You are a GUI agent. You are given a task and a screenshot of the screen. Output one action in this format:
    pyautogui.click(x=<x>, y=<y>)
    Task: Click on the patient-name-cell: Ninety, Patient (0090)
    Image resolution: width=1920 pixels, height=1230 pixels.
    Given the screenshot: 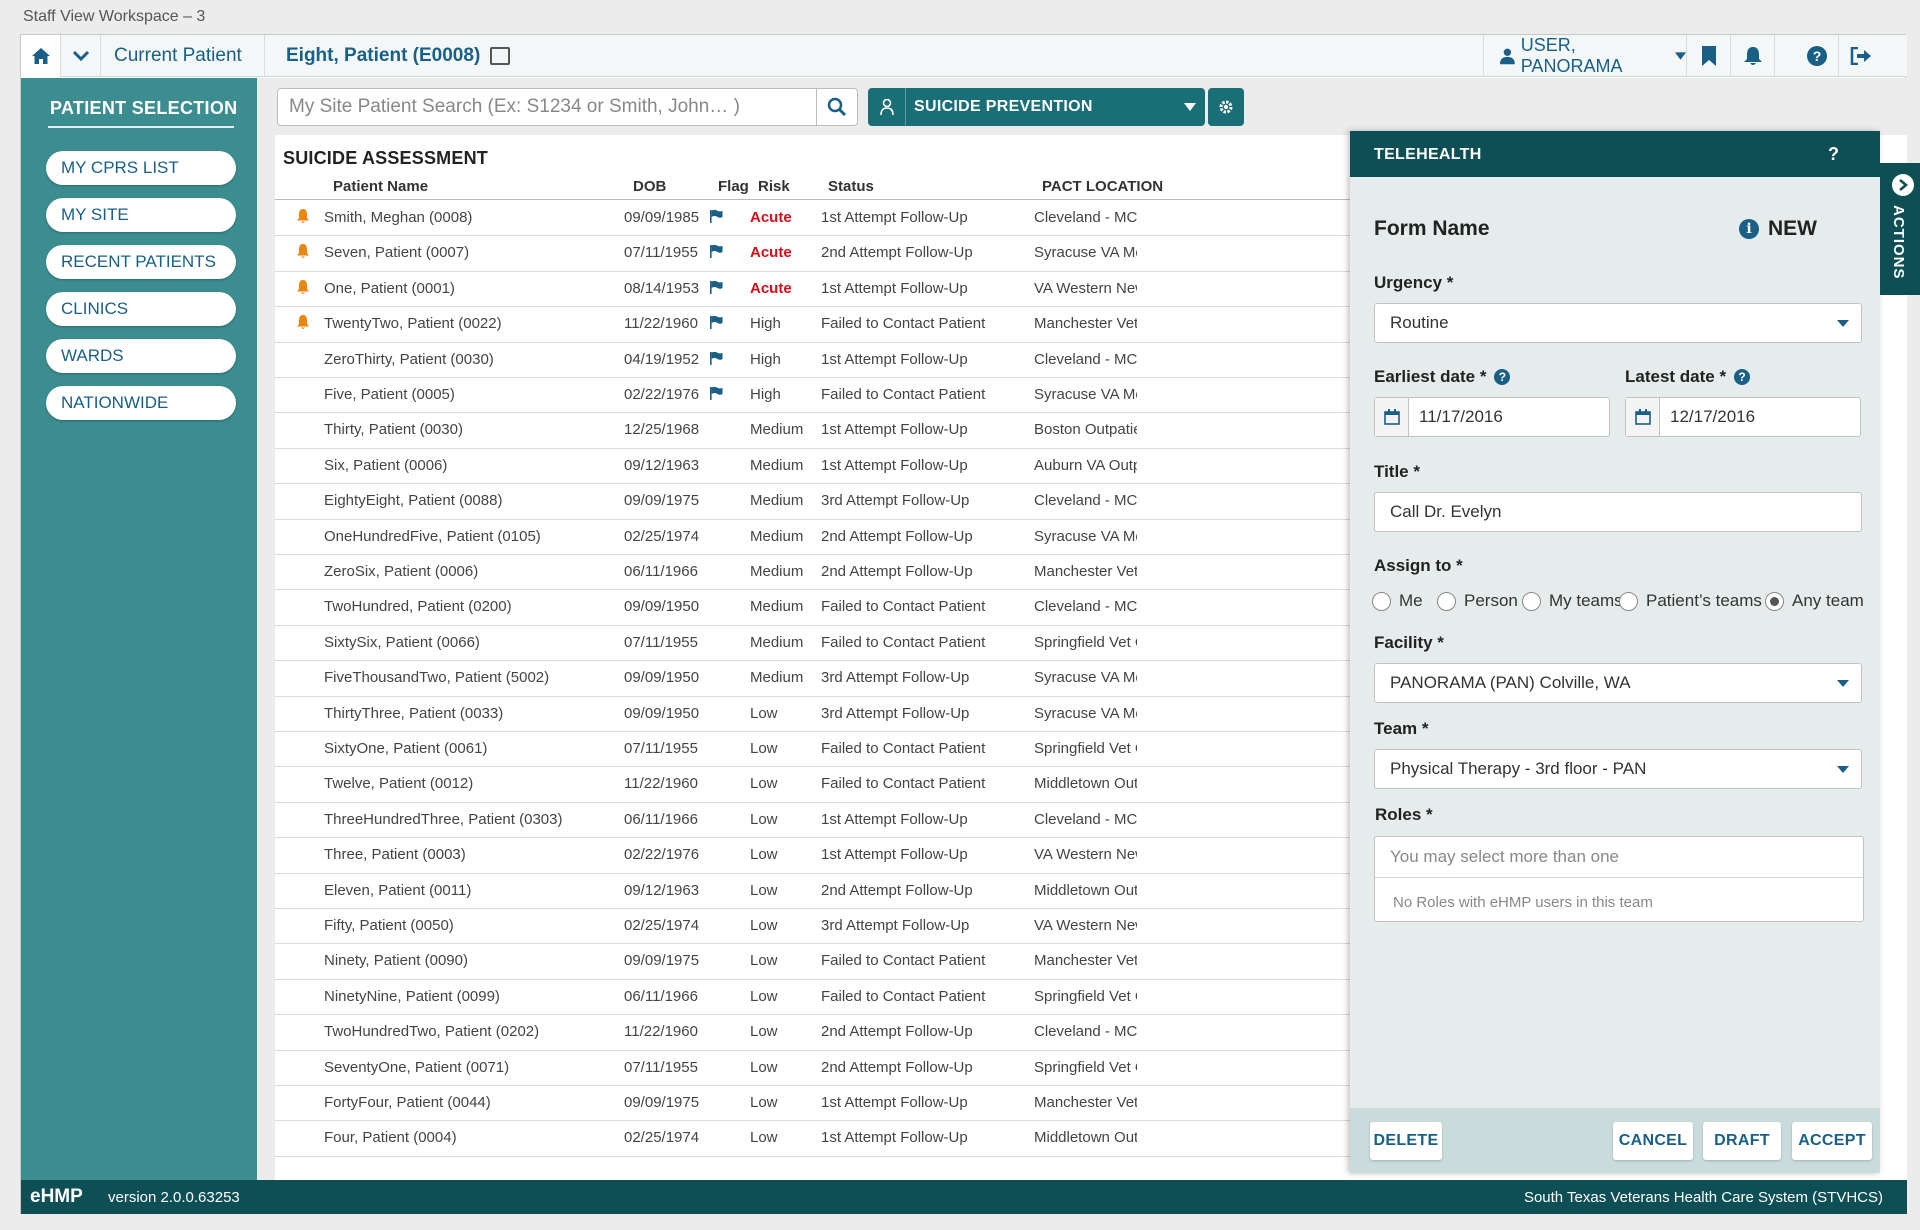 What is the action you would take?
    pyautogui.click(x=396, y=961)
    